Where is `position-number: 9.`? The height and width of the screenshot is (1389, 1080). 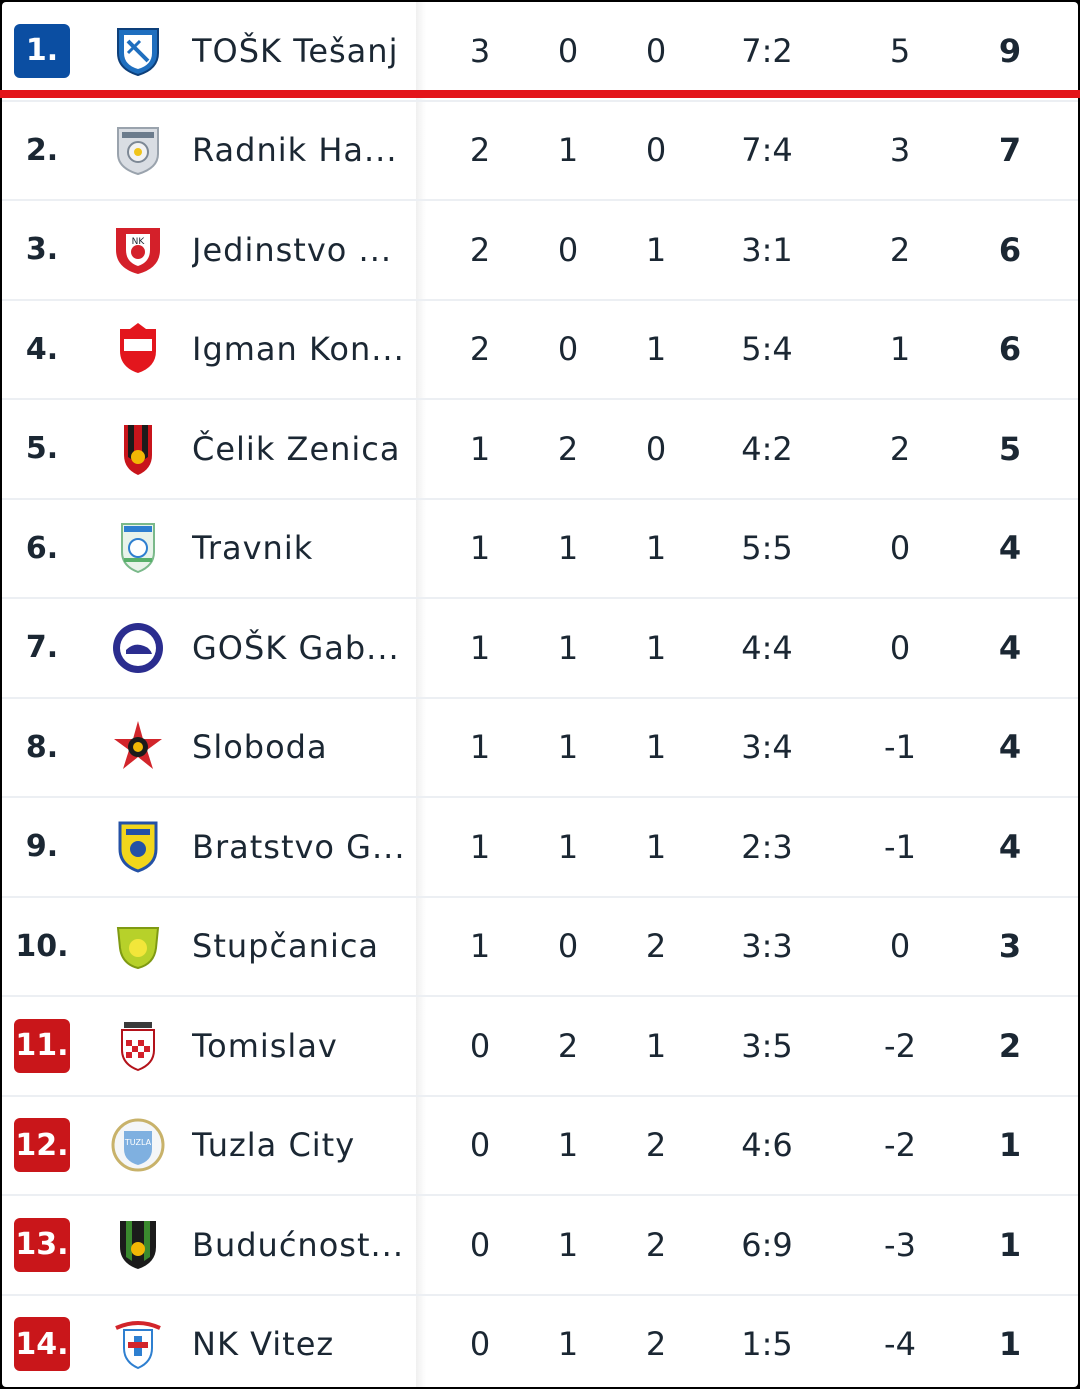 position-number: 9. is located at coordinates (42, 847).